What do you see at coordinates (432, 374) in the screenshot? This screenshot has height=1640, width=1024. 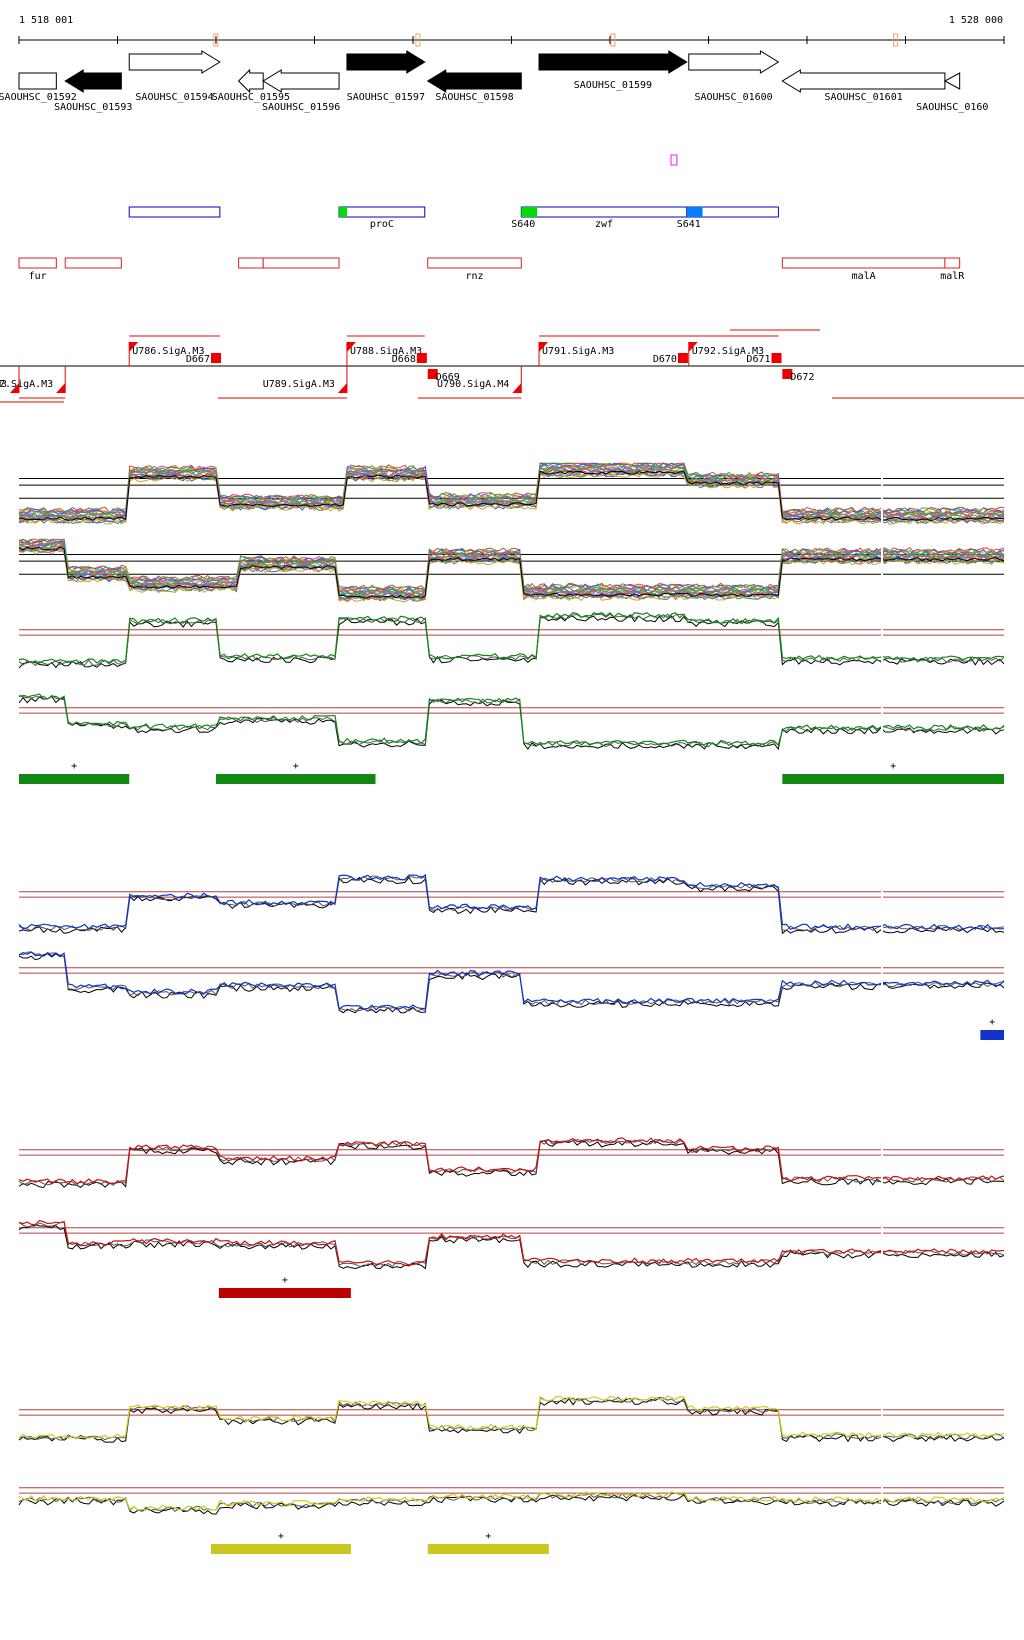 I see `terminator-bottom-D669` at bounding box center [432, 374].